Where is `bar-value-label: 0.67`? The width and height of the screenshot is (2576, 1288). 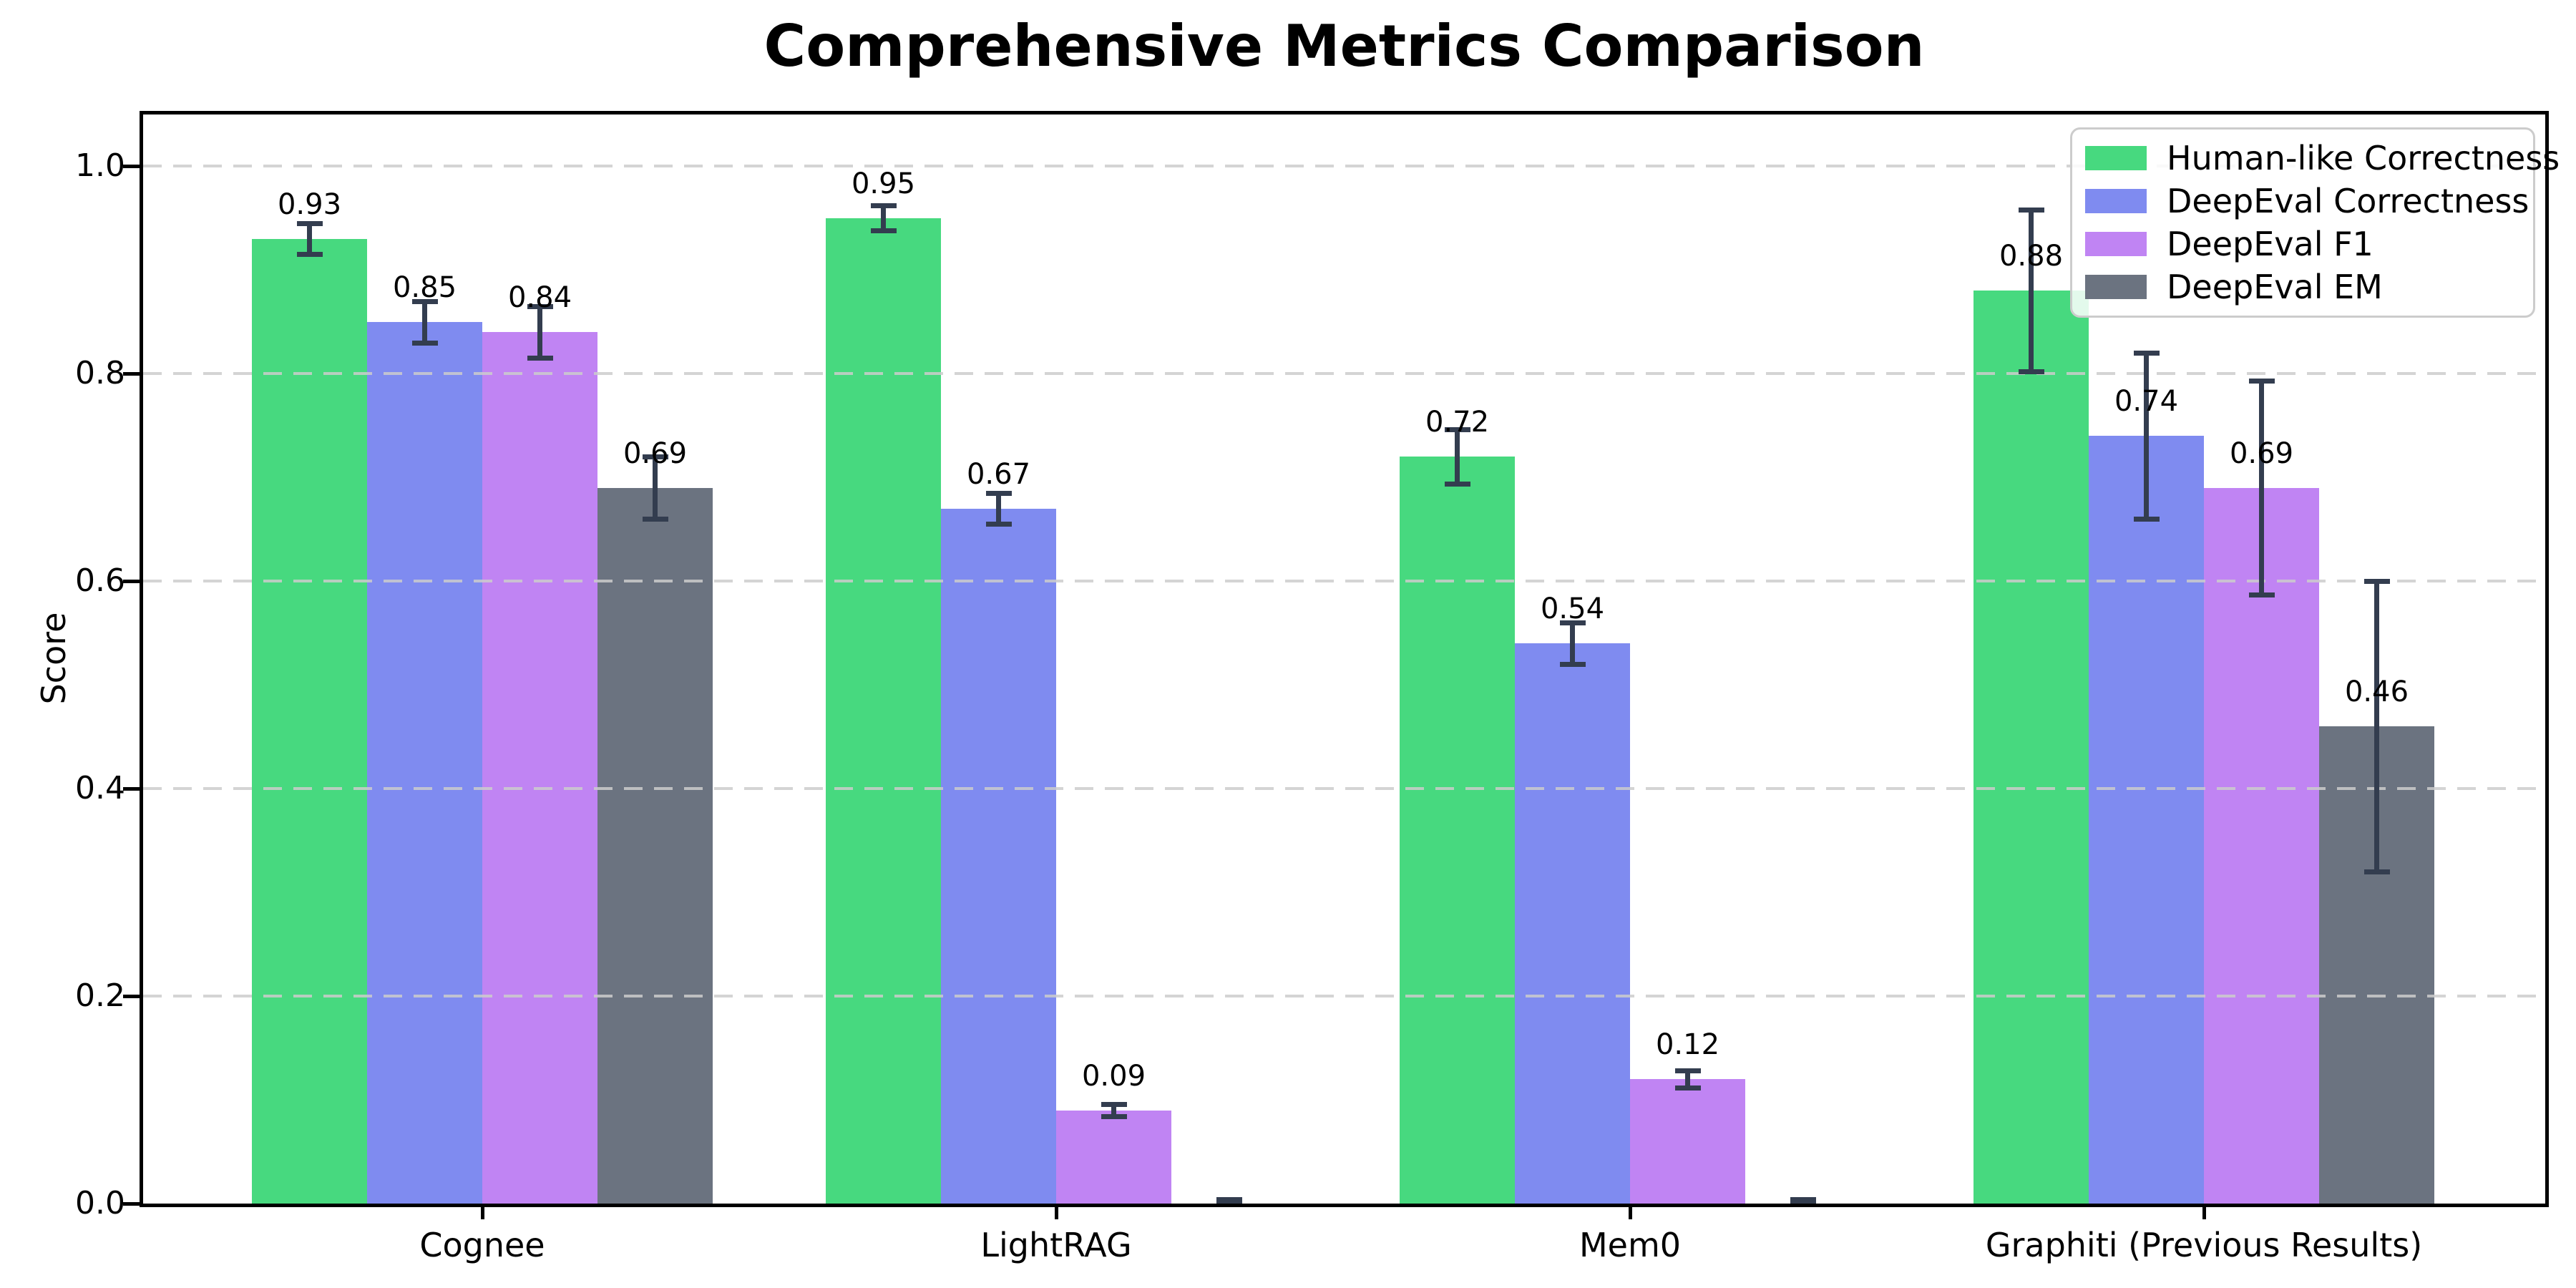
bar-value-label: 0.67 is located at coordinates (998, 474).